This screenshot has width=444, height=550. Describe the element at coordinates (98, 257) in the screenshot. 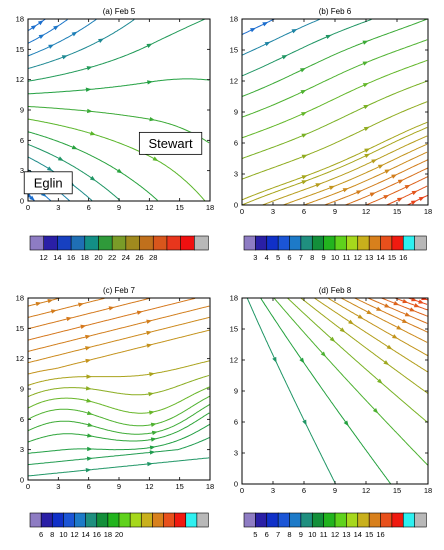

I see `colorbar-label: 20` at that location.